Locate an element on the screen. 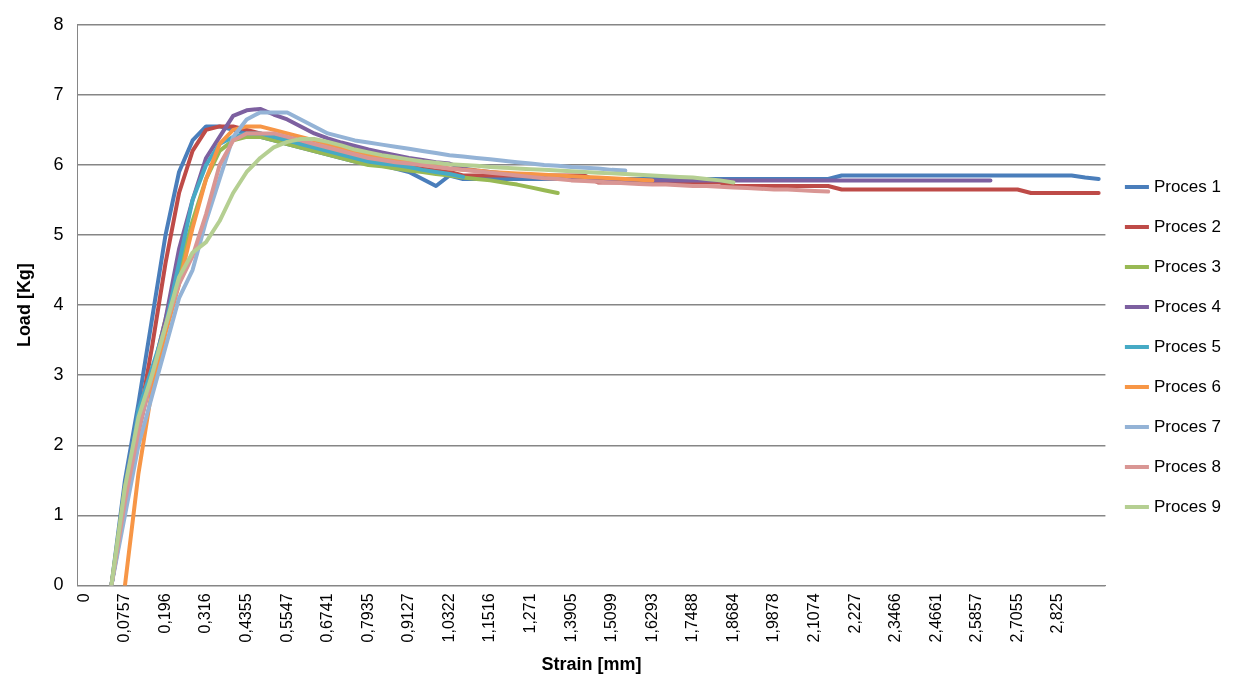 This screenshot has width=1241, height=684. x-tick-label: 0,196 is located at coordinates (164, 613).